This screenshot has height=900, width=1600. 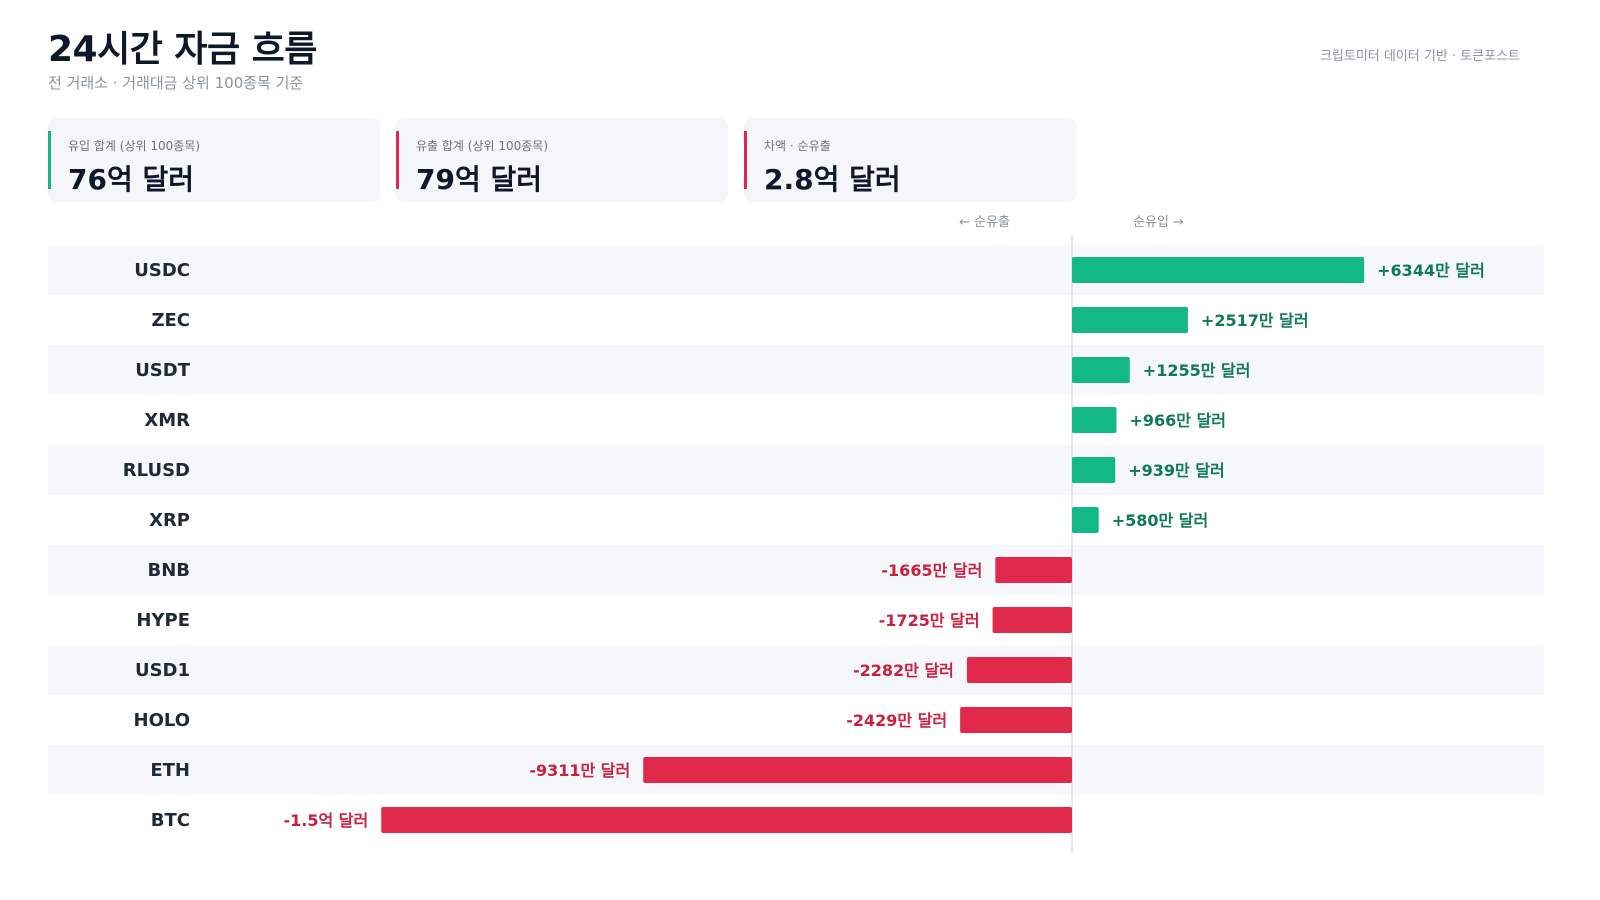 I want to click on value-label: +1255만 달러, so click(x=1197, y=370).